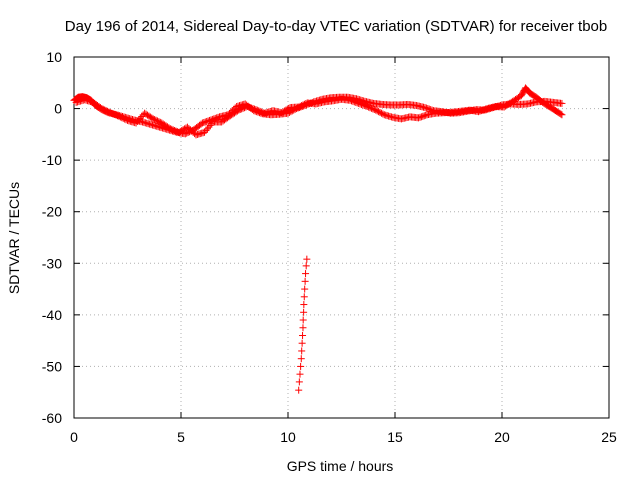 The height and width of the screenshot is (480, 640). Describe the element at coordinates (52, 418) in the screenshot. I see `y-tick-label: -60` at that location.